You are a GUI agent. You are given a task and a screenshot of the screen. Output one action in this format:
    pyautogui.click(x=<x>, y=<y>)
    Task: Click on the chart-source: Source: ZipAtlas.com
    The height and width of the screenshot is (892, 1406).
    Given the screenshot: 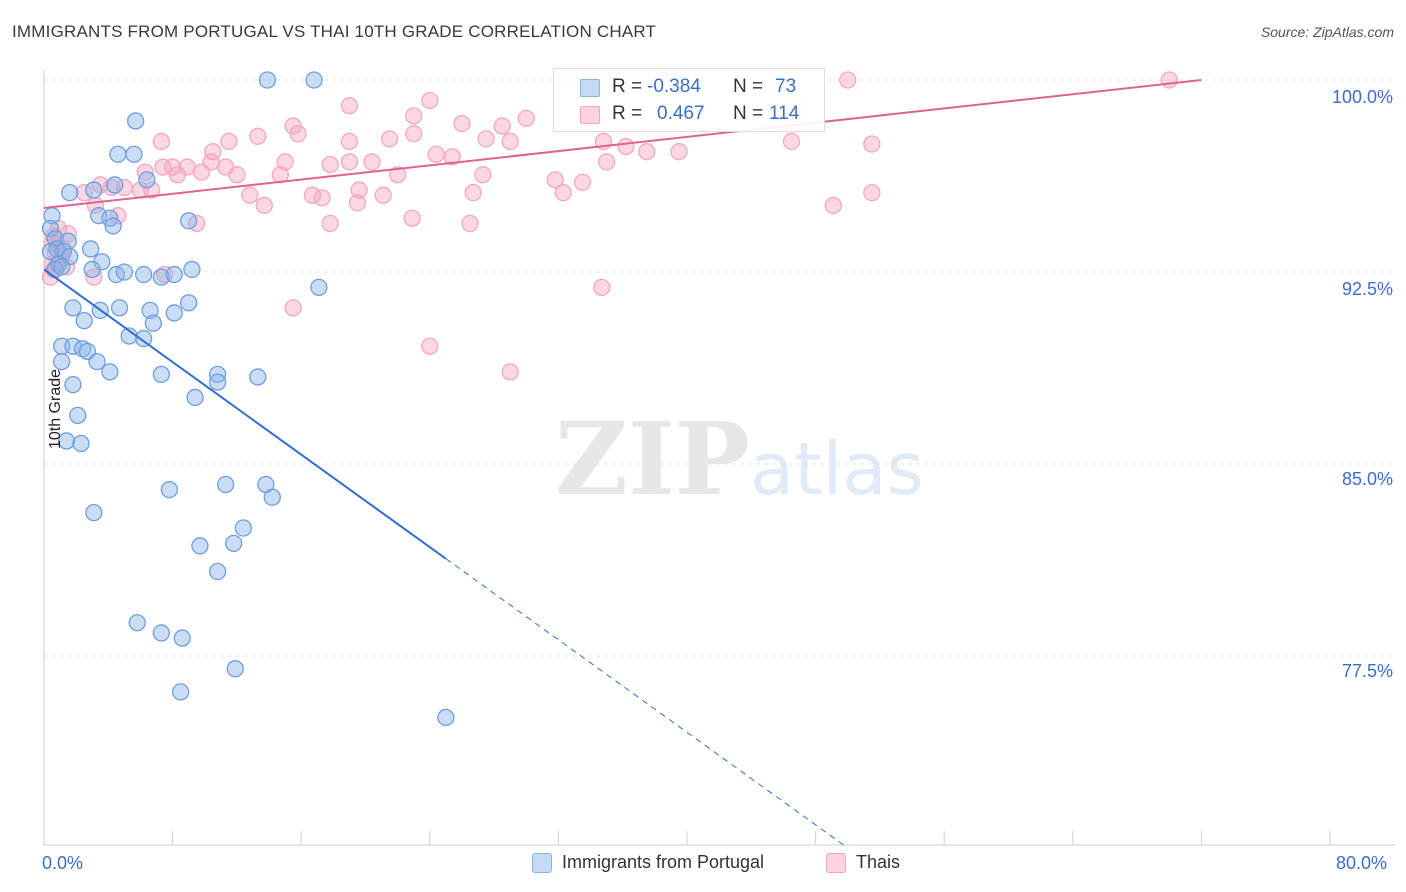 What is the action you would take?
    pyautogui.click(x=1327, y=32)
    